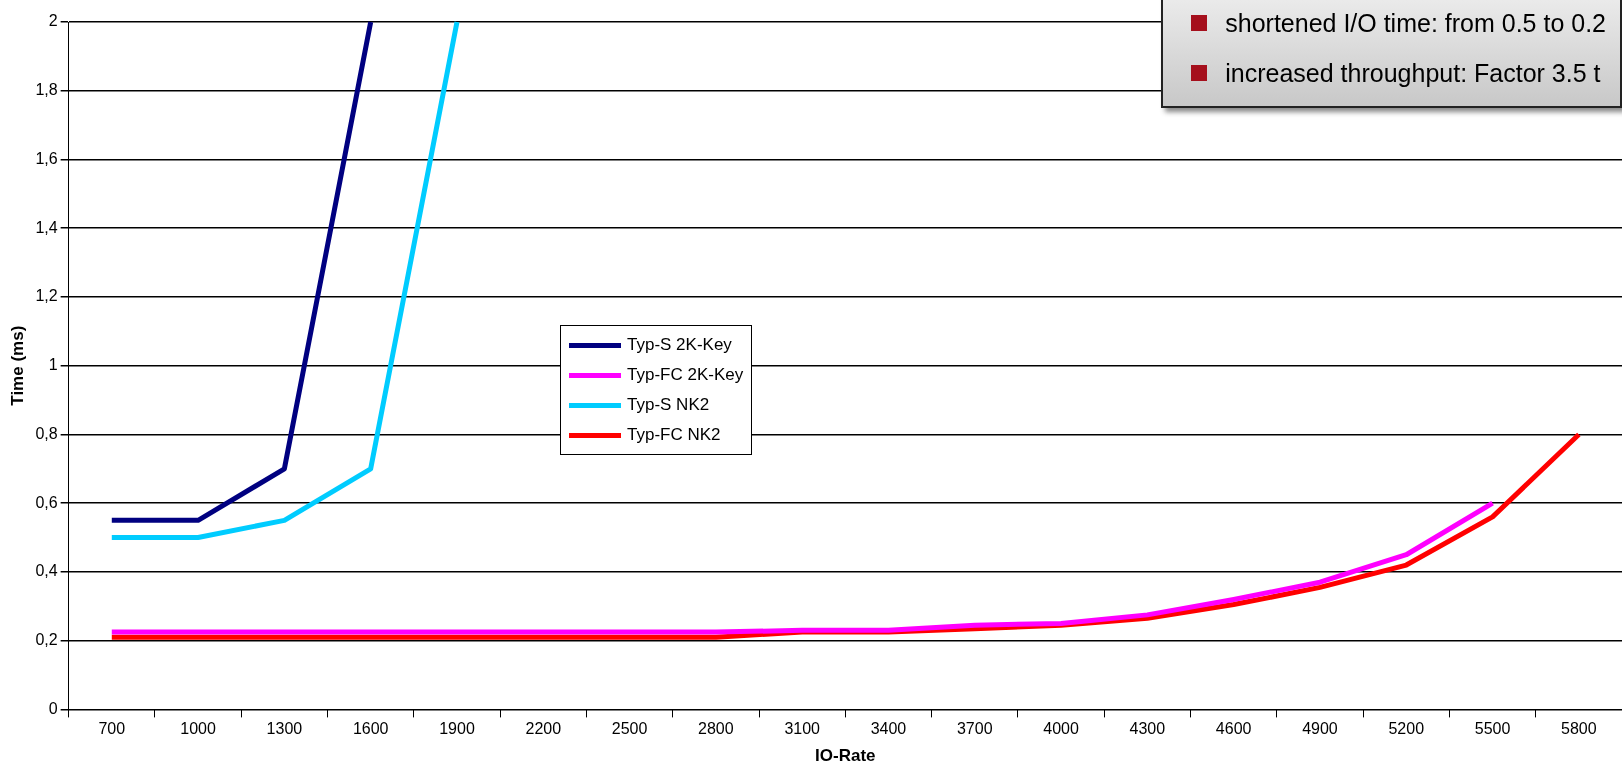  What do you see at coordinates (1492, 729) in the screenshot?
I see `x-tick-label: 5500` at bounding box center [1492, 729].